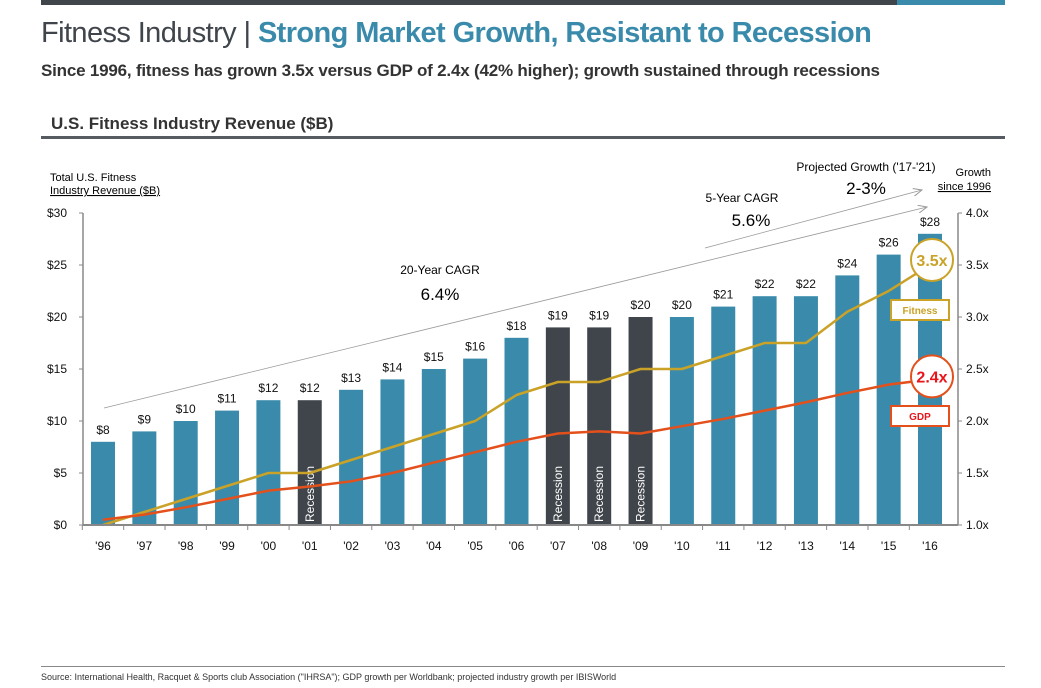 This screenshot has height=688, width=1041. Describe the element at coordinates (440, 294) in the screenshot. I see `cagr20-value: 6.4%` at that location.